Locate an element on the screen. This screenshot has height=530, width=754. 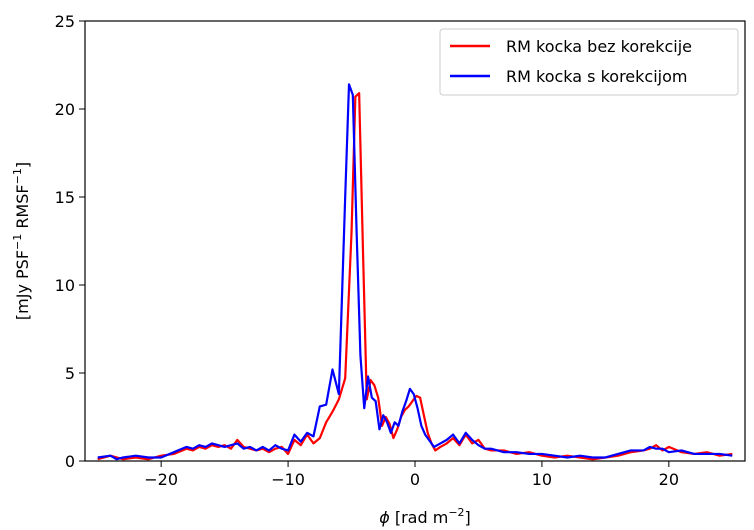
x-axis-symbol: ϕ is located at coordinates (384, 517).